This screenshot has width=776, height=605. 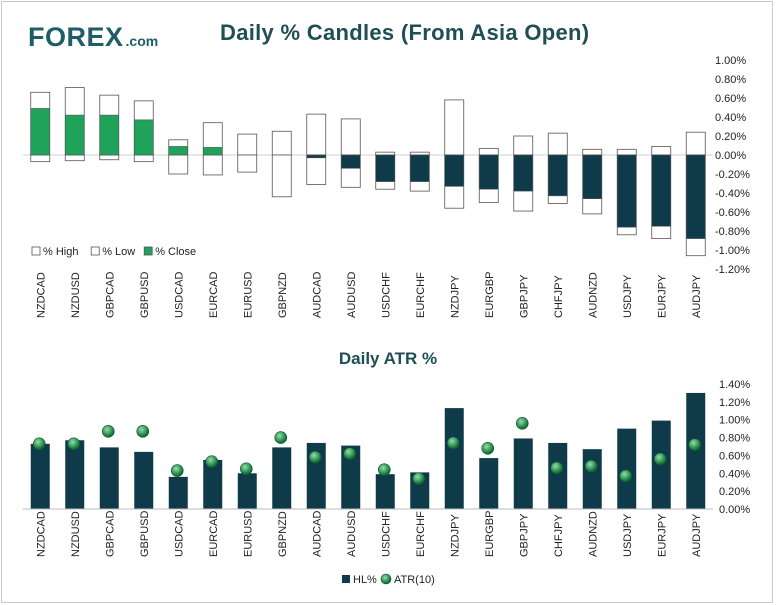 I want to click on x-category-label: AUDJPY, so click(x=697, y=296).